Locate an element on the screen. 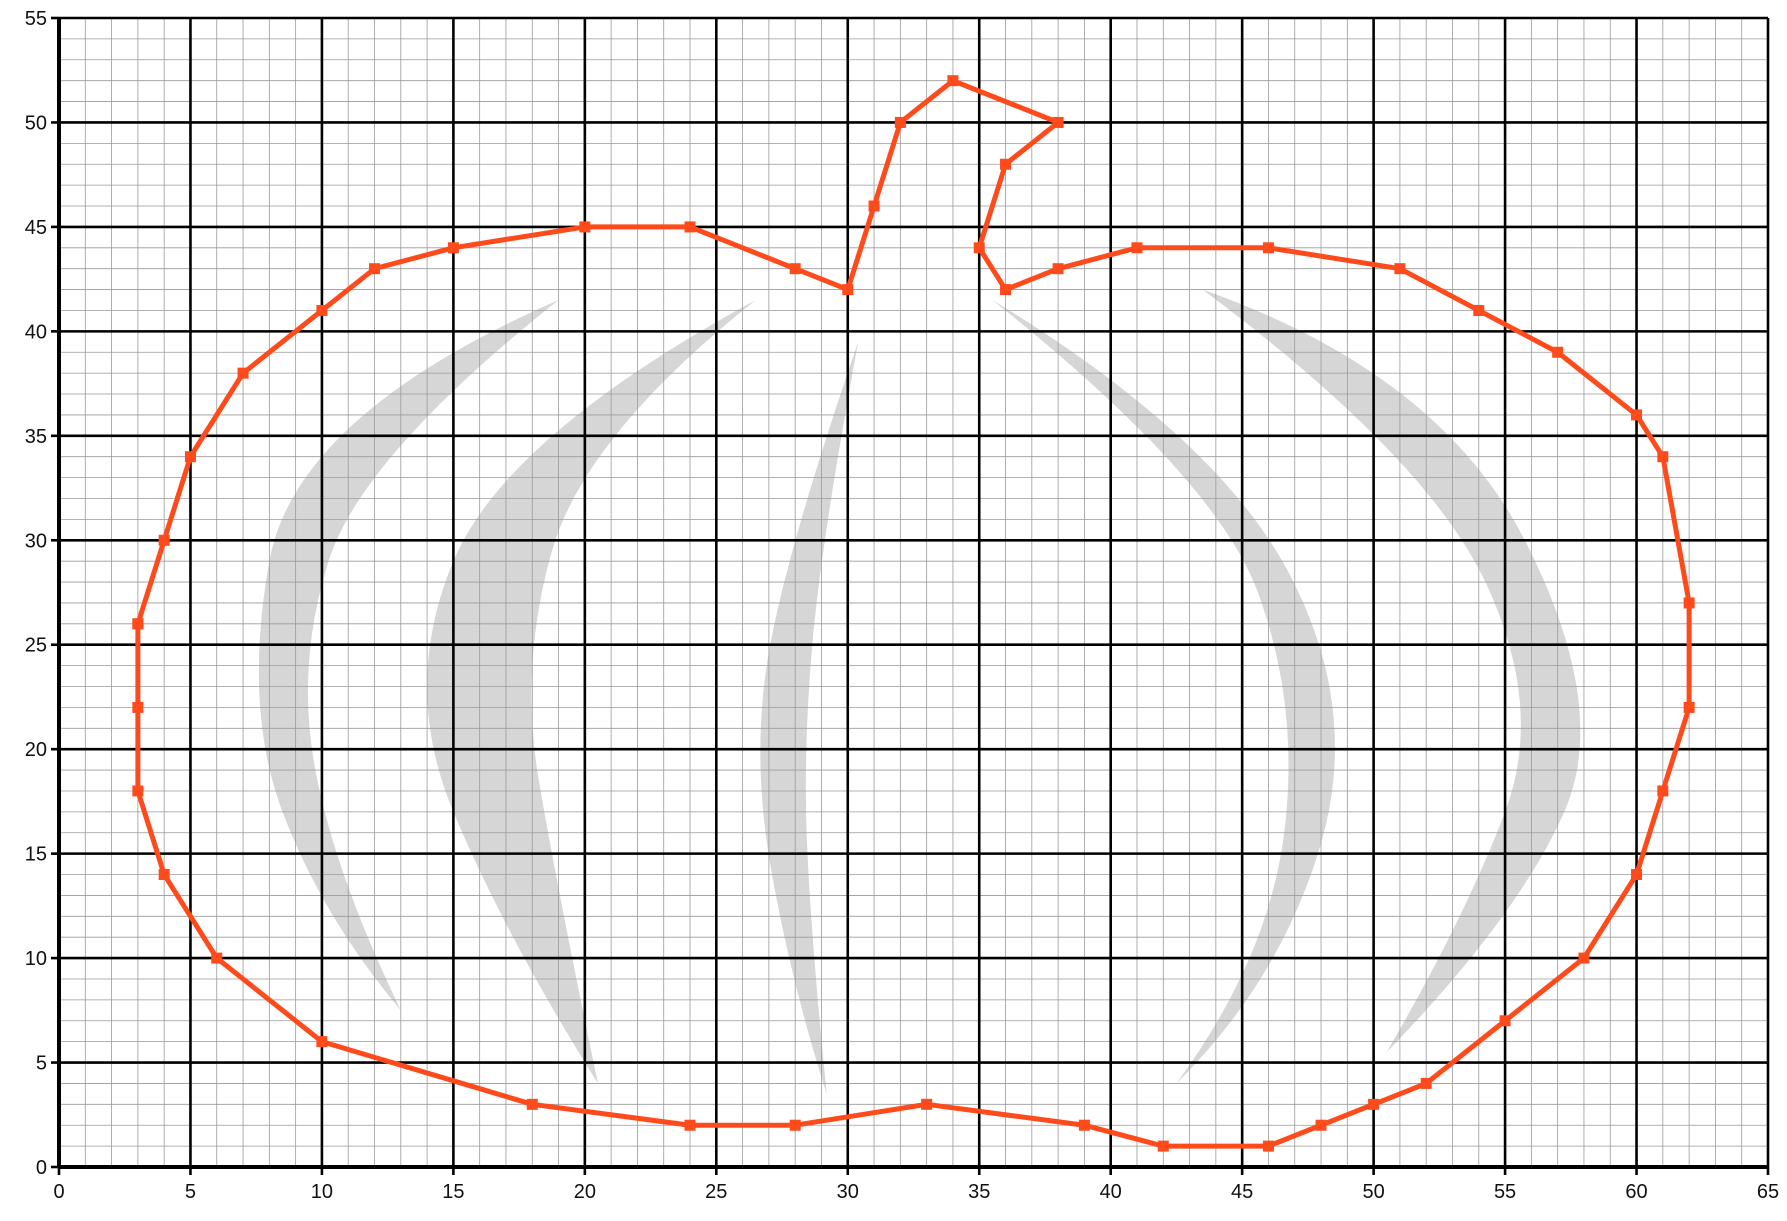 Image resolution: width=1787 pixels, height=1221 pixels. y-tick-label-25: 25 is located at coordinates (36, 646).